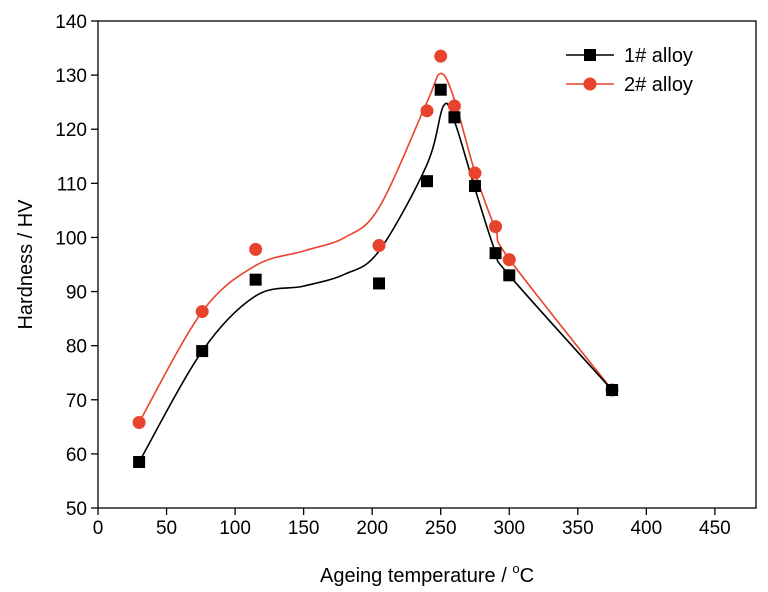 The image size is (768, 592). I want to click on y-tick-label: 100, so click(71, 238).